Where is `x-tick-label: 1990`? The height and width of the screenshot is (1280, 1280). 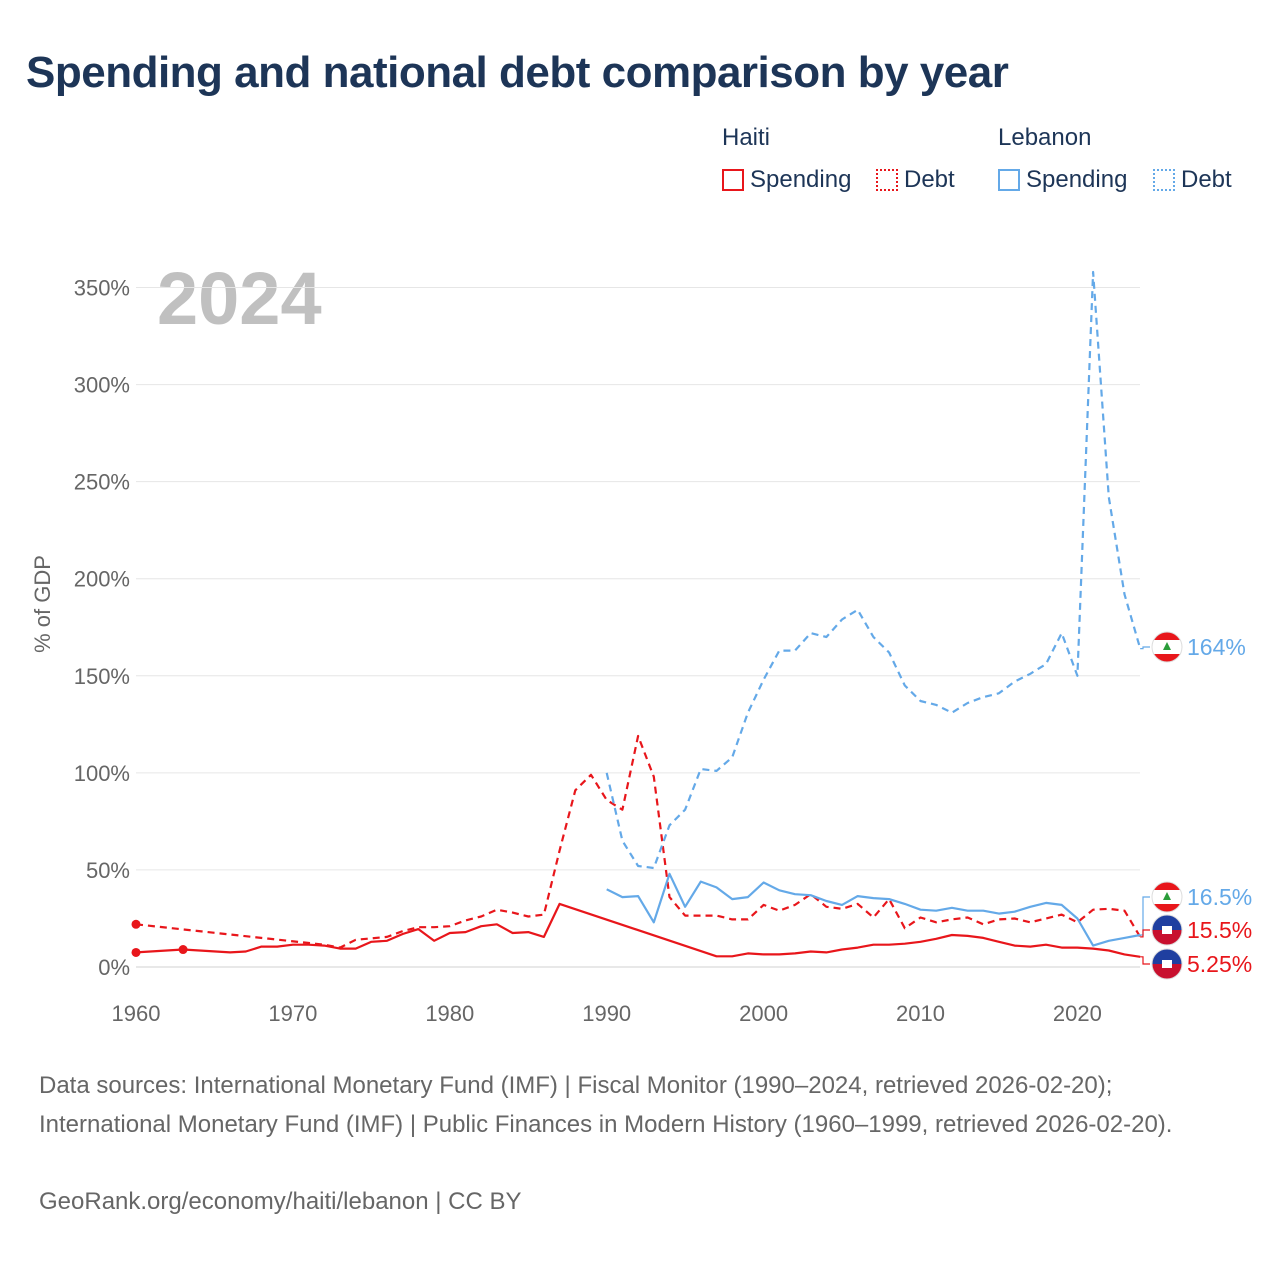
x-tick-label: 1990 is located at coordinates (606, 1013).